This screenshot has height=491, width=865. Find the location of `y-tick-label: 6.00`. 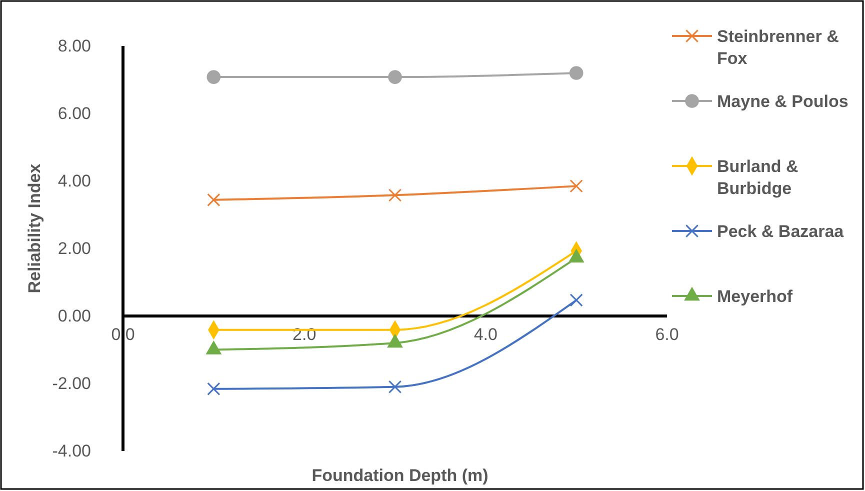

y-tick-label: 6.00 is located at coordinates (74, 113).